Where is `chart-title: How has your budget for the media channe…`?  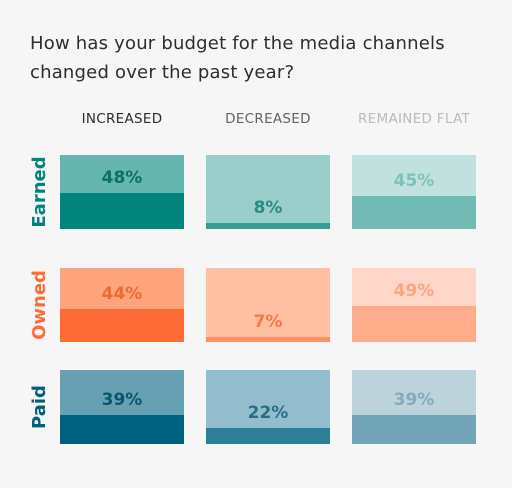
chart-title: How has your budget for the media channe… is located at coordinates (237, 58).